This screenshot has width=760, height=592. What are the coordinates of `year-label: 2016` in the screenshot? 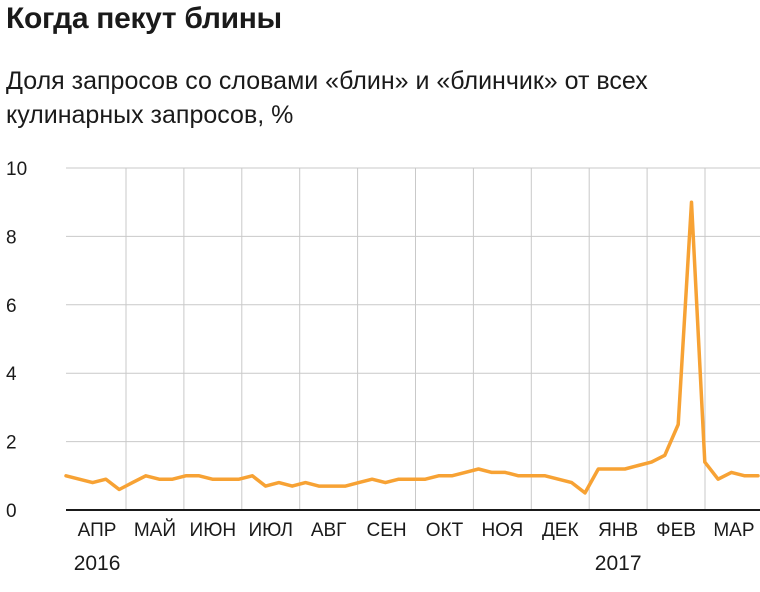 It's located at (97, 563).